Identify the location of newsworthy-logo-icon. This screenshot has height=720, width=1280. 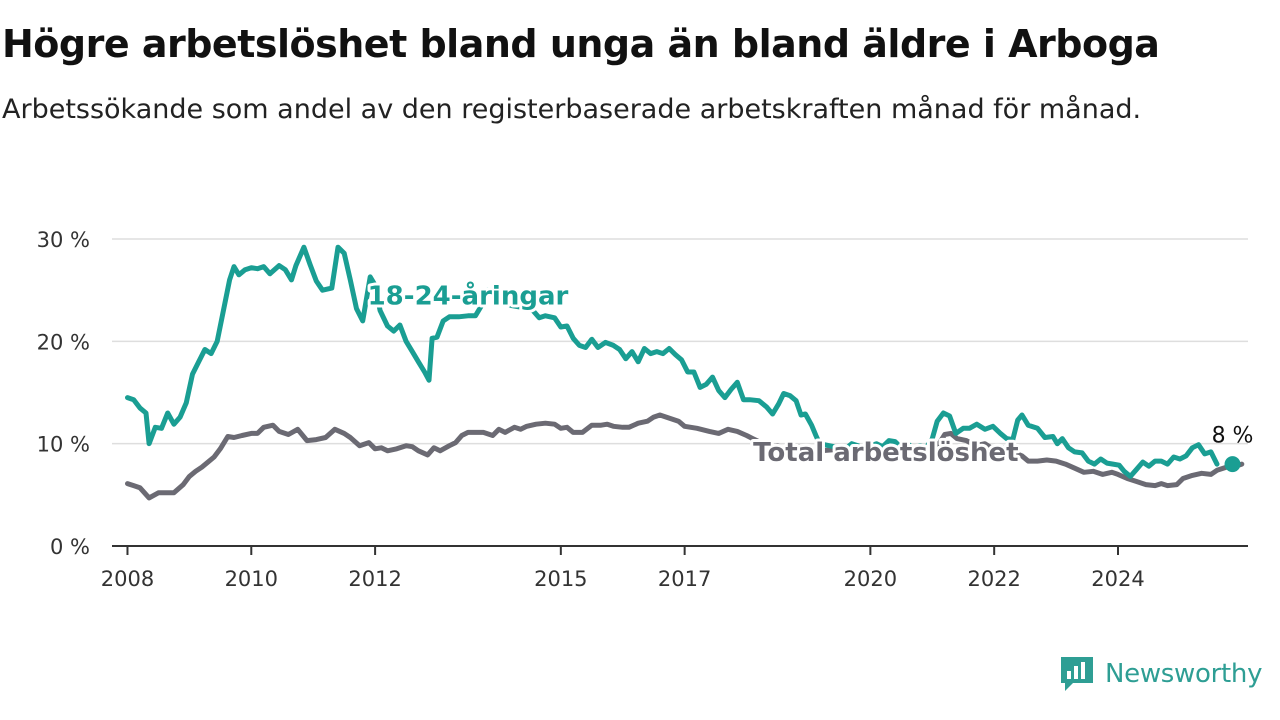
(1077, 674).